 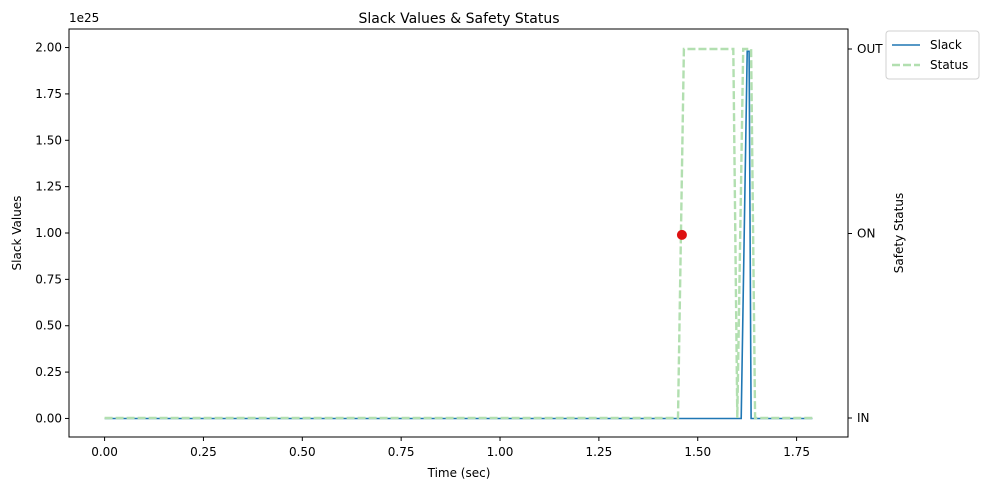 I want to click on y2-tick-label: IN, so click(x=863, y=418).